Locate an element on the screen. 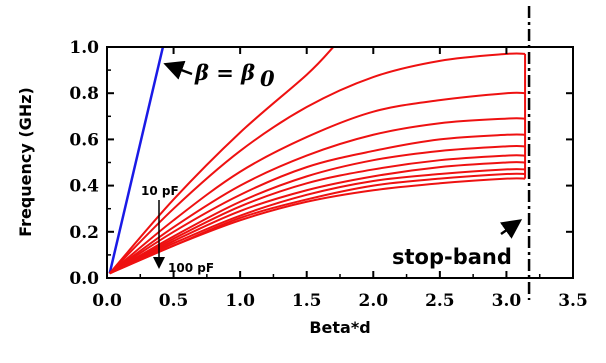 The image size is (606, 363). stop-band-arrow is located at coordinates (511, 229).